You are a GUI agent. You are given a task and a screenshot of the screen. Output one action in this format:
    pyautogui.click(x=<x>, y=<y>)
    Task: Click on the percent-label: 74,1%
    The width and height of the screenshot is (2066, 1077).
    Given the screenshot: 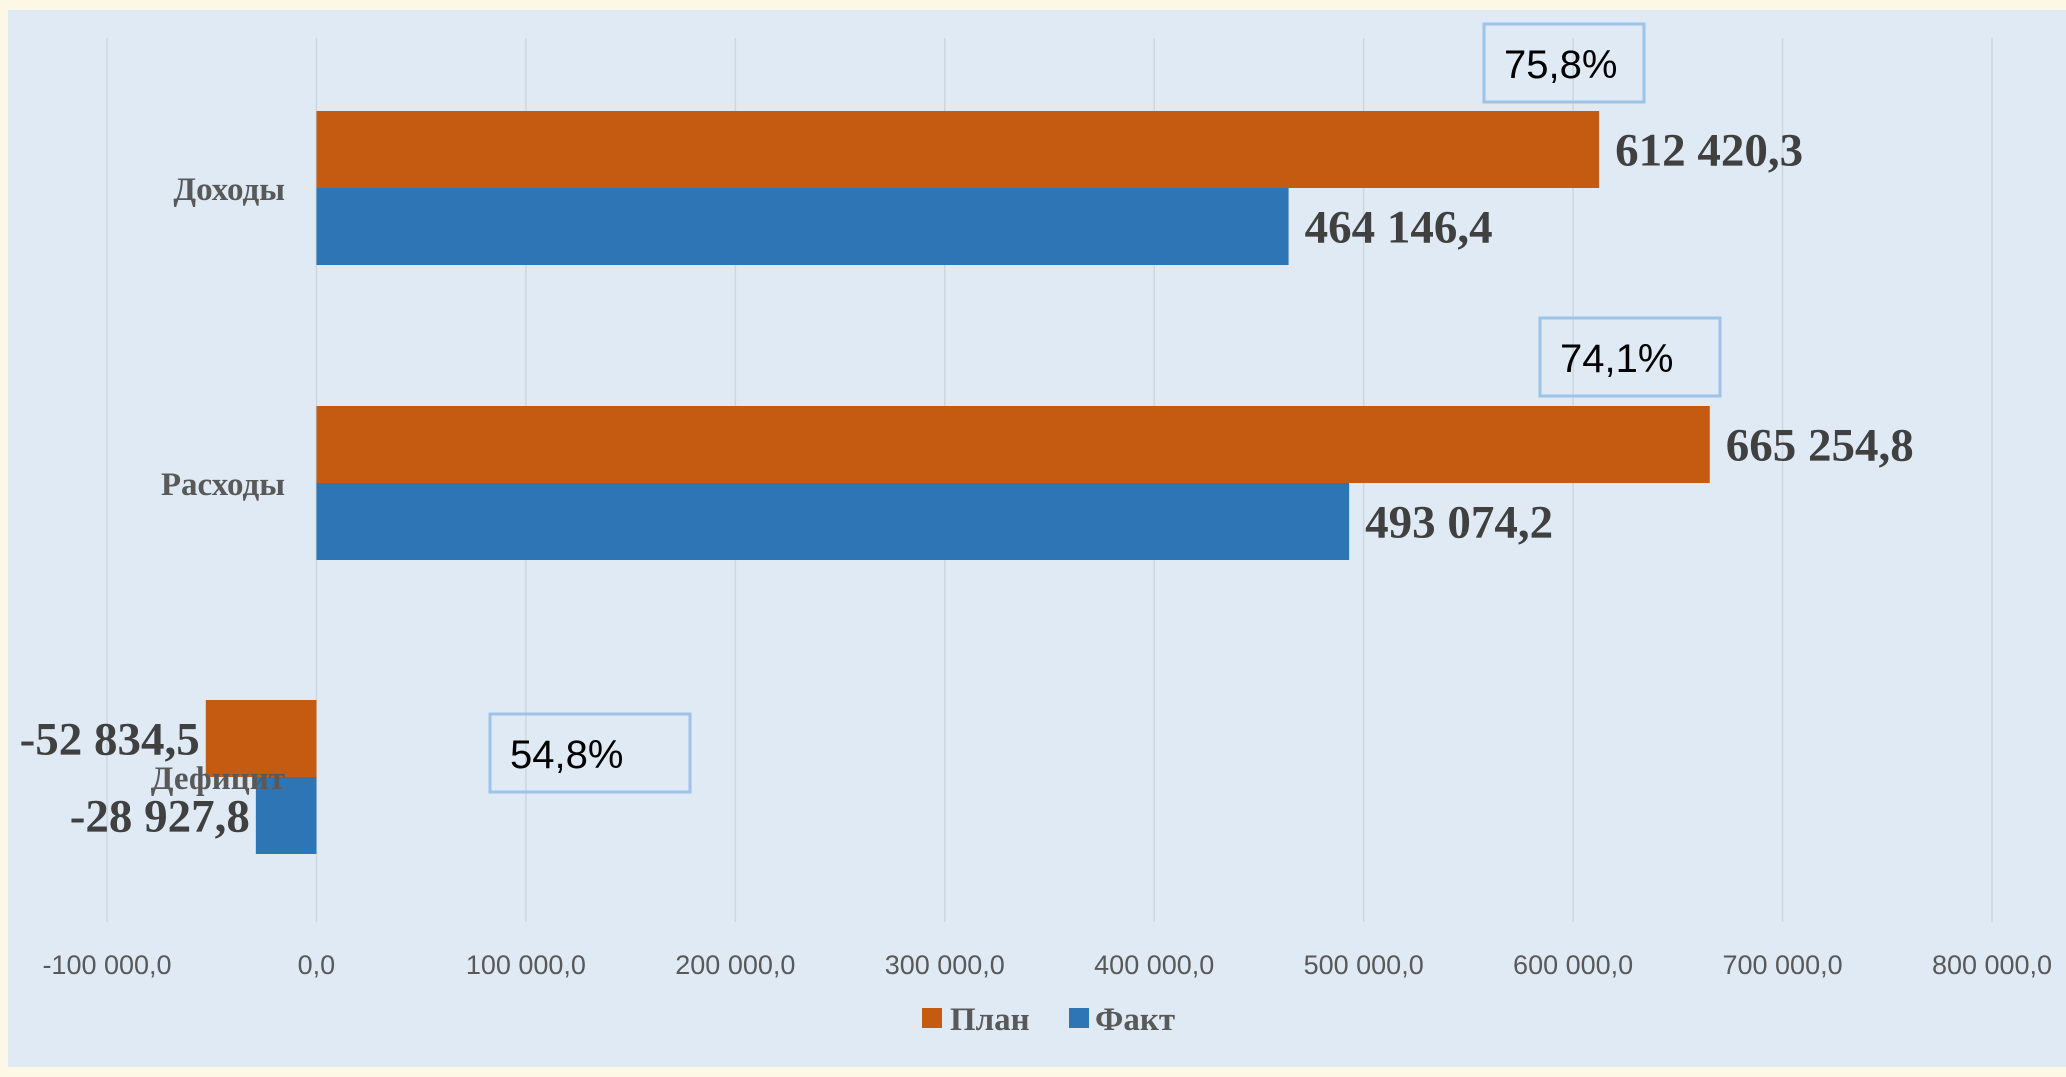 What is the action you would take?
    pyautogui.click(x=1616, y=359)
    